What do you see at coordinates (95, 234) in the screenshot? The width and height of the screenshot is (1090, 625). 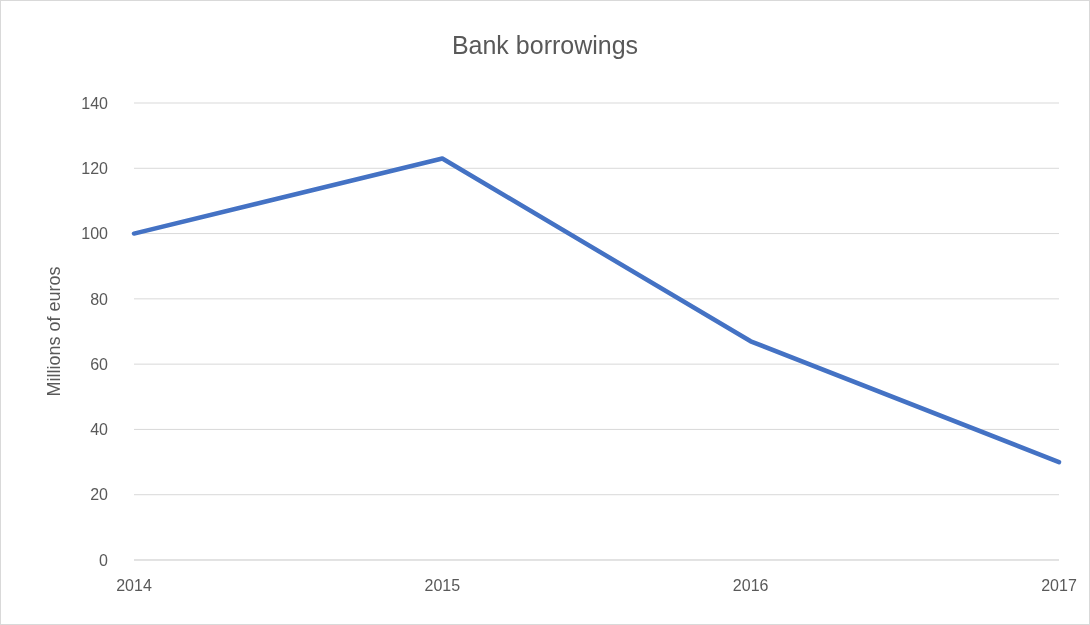 I see `y-tick-label: 100` at bounding box center [95, 234].